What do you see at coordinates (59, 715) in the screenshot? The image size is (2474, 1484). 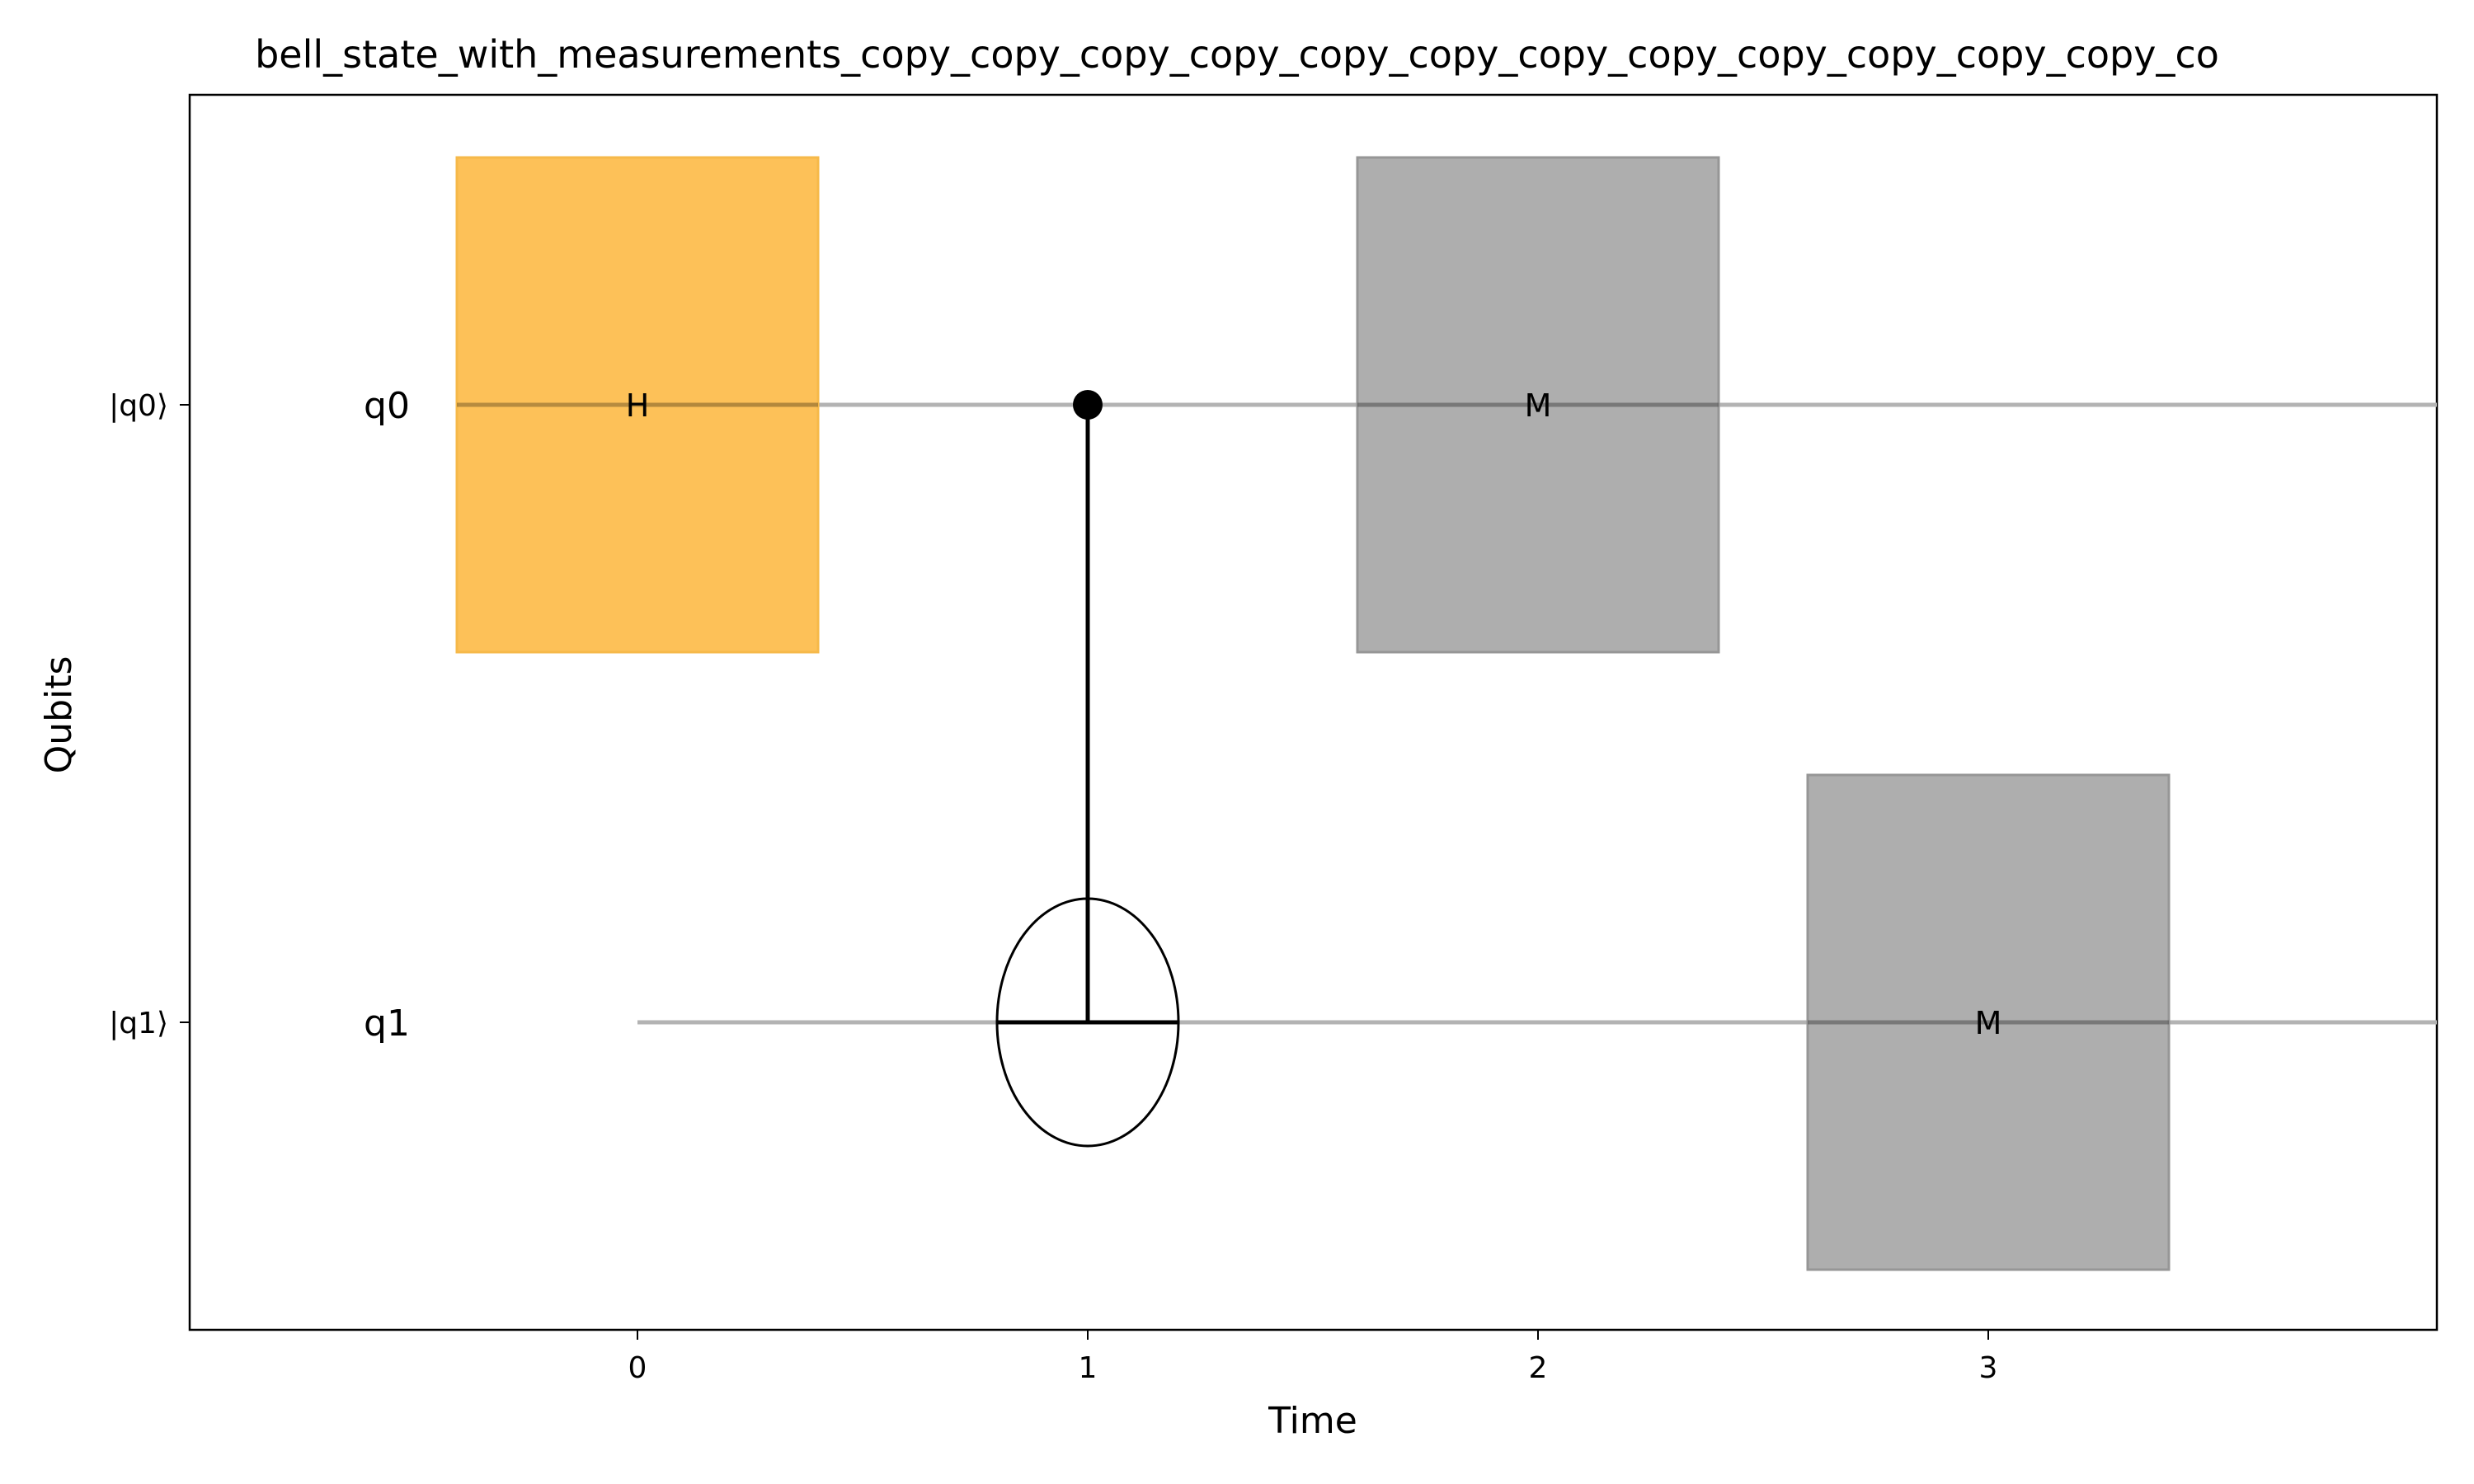 I see `y-axis-label: Qubits` at bounding box center [59, 715].